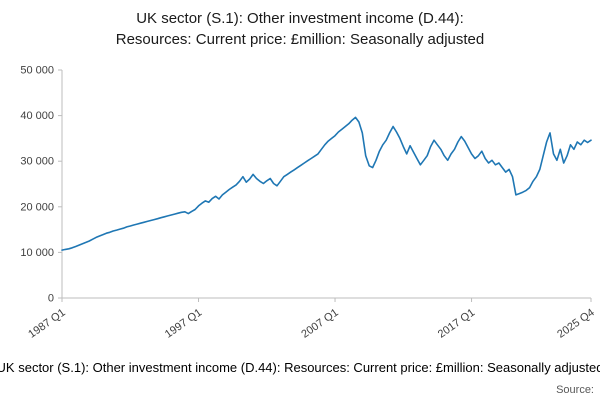  Describe the element at coordinates (51, 299) in the screenshot. I see `svg-text: 0` at that location.